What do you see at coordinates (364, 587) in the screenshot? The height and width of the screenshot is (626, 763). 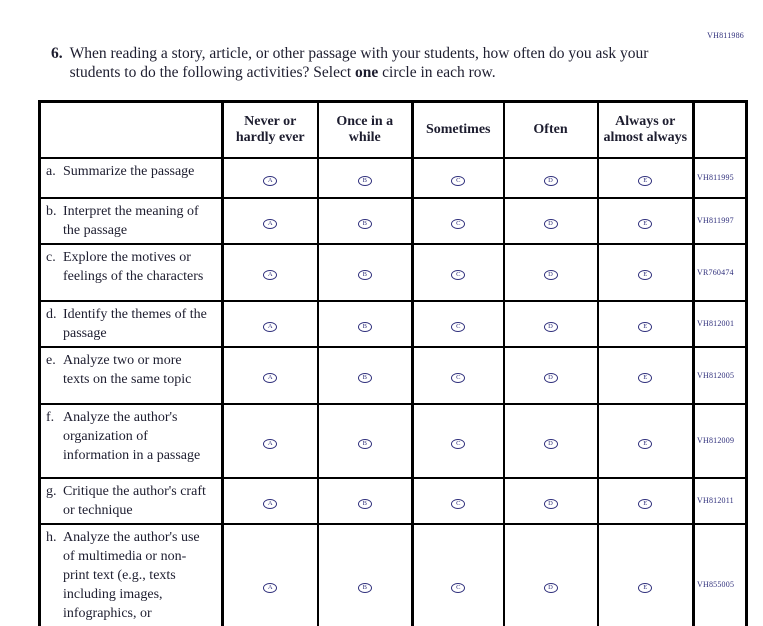 I see `option-h-once-in-a-while: B` at bounding box center [364, 587].